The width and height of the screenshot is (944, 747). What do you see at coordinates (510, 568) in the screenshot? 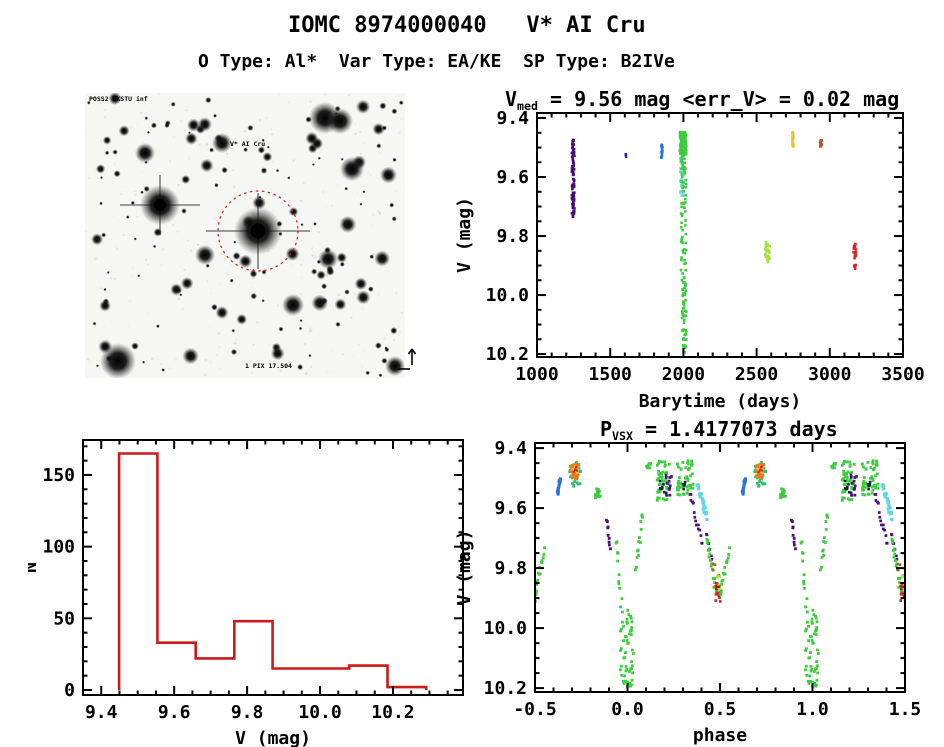
I see `phase-y-tick-label: 9.8` at bounding box center [510, 568].